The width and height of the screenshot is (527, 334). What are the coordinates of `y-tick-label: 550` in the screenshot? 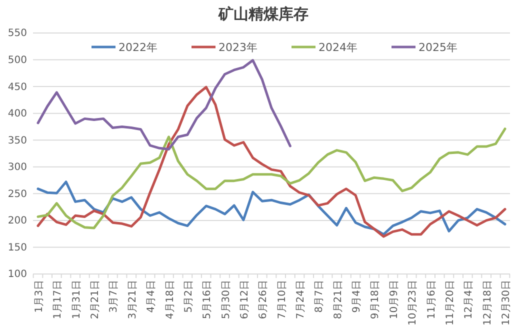 It's located at (17, 34).